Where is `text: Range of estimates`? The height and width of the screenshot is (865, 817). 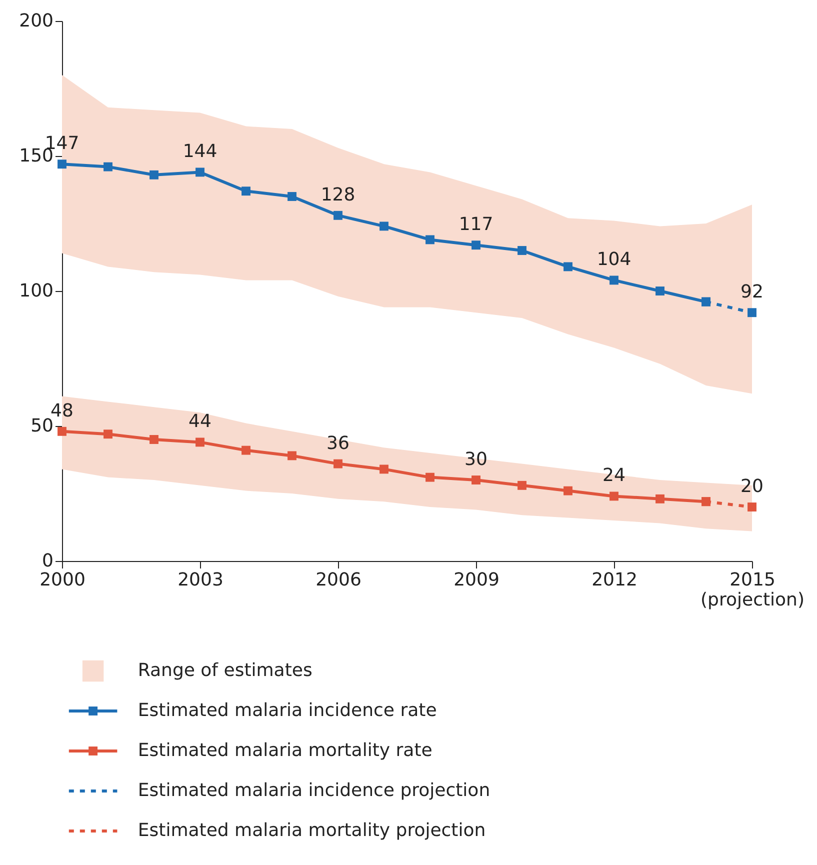 text: Range of estimates is located at coordinates (225, 670).